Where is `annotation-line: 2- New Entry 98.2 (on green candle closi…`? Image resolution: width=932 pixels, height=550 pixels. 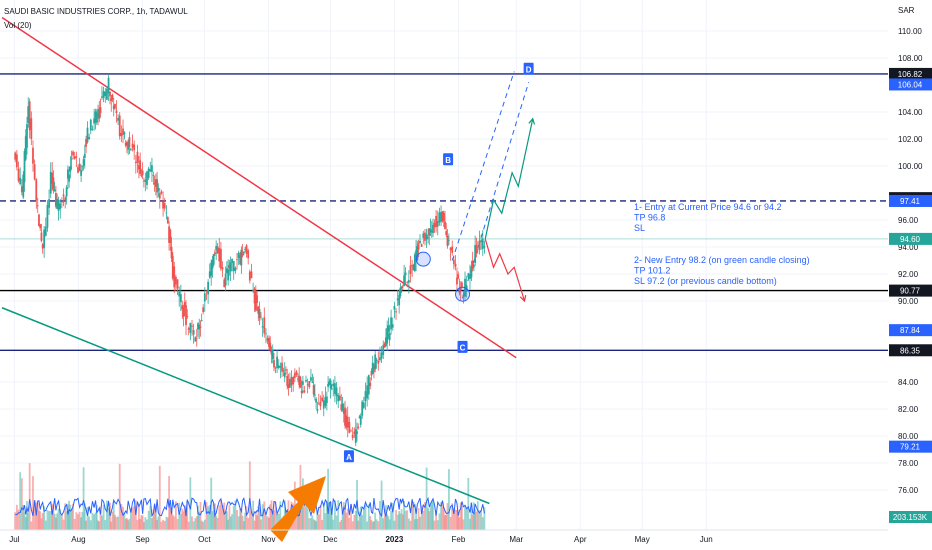
annotation-line: 2- New Entry 98.2 (on green candle closi… is located at coordinates (722, 260).